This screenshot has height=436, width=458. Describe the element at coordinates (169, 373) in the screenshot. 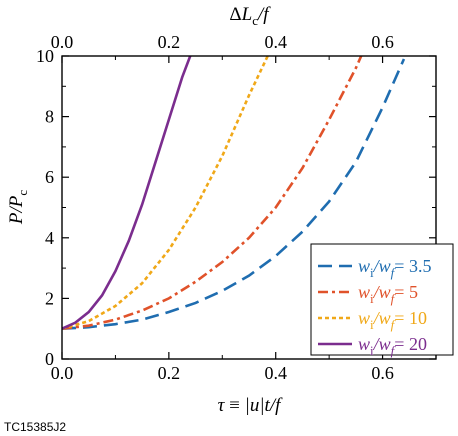

I see `x-tick-label: 0.2` at that location.